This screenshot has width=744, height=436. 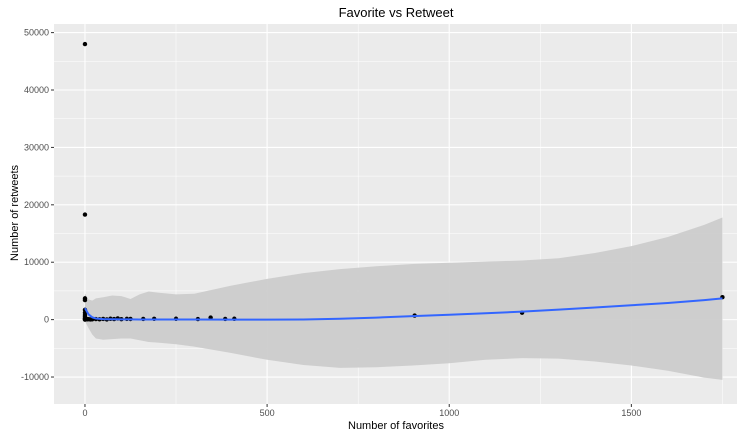 I want to click on trend-line, so click(x=403, y=309).